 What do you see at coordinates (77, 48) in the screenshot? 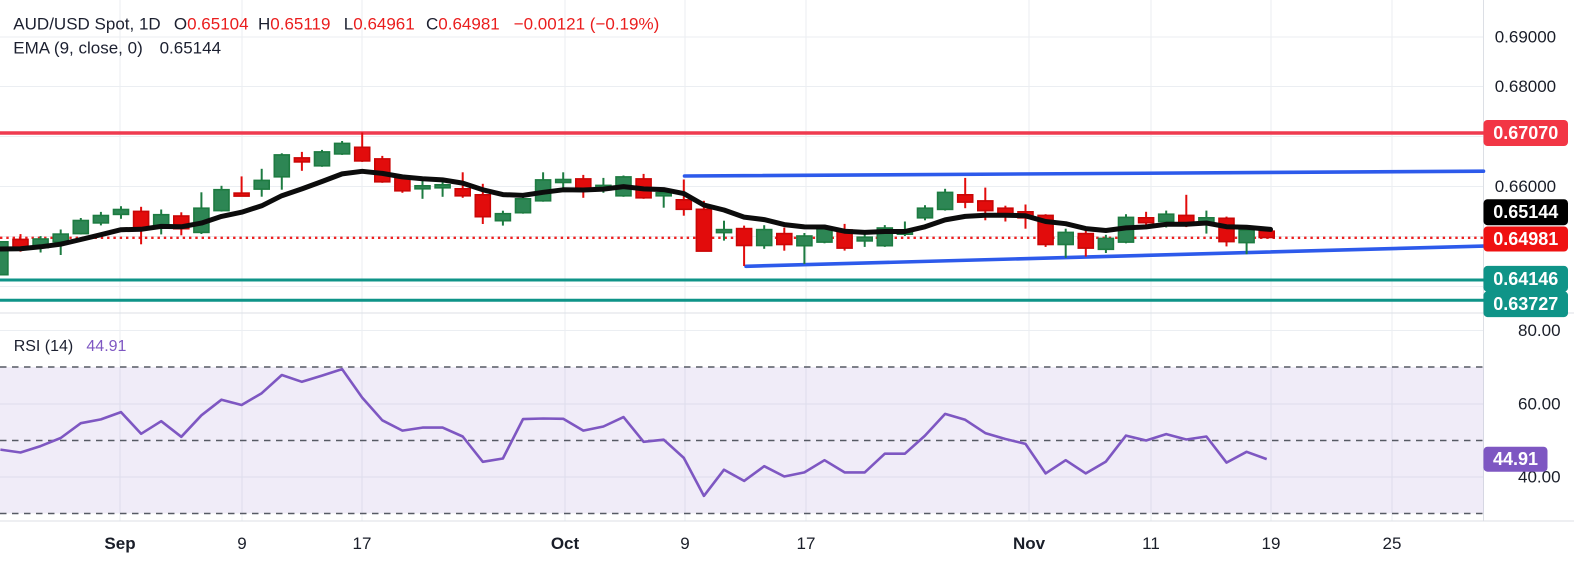
I see `svg-text: EMA (9, close, 0)` at bounding box center [77, 48].